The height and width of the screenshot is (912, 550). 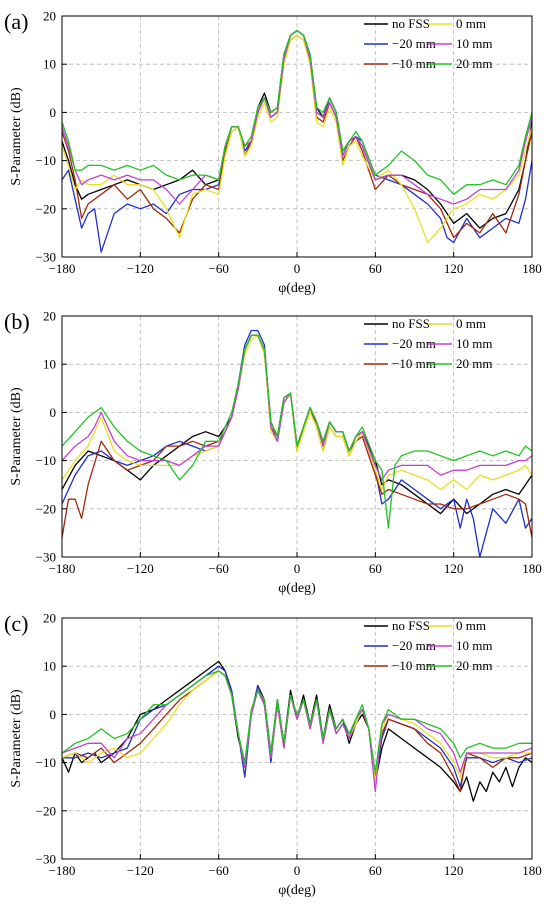 I want to click on panel-label: (a), so click(x=16, y=21).